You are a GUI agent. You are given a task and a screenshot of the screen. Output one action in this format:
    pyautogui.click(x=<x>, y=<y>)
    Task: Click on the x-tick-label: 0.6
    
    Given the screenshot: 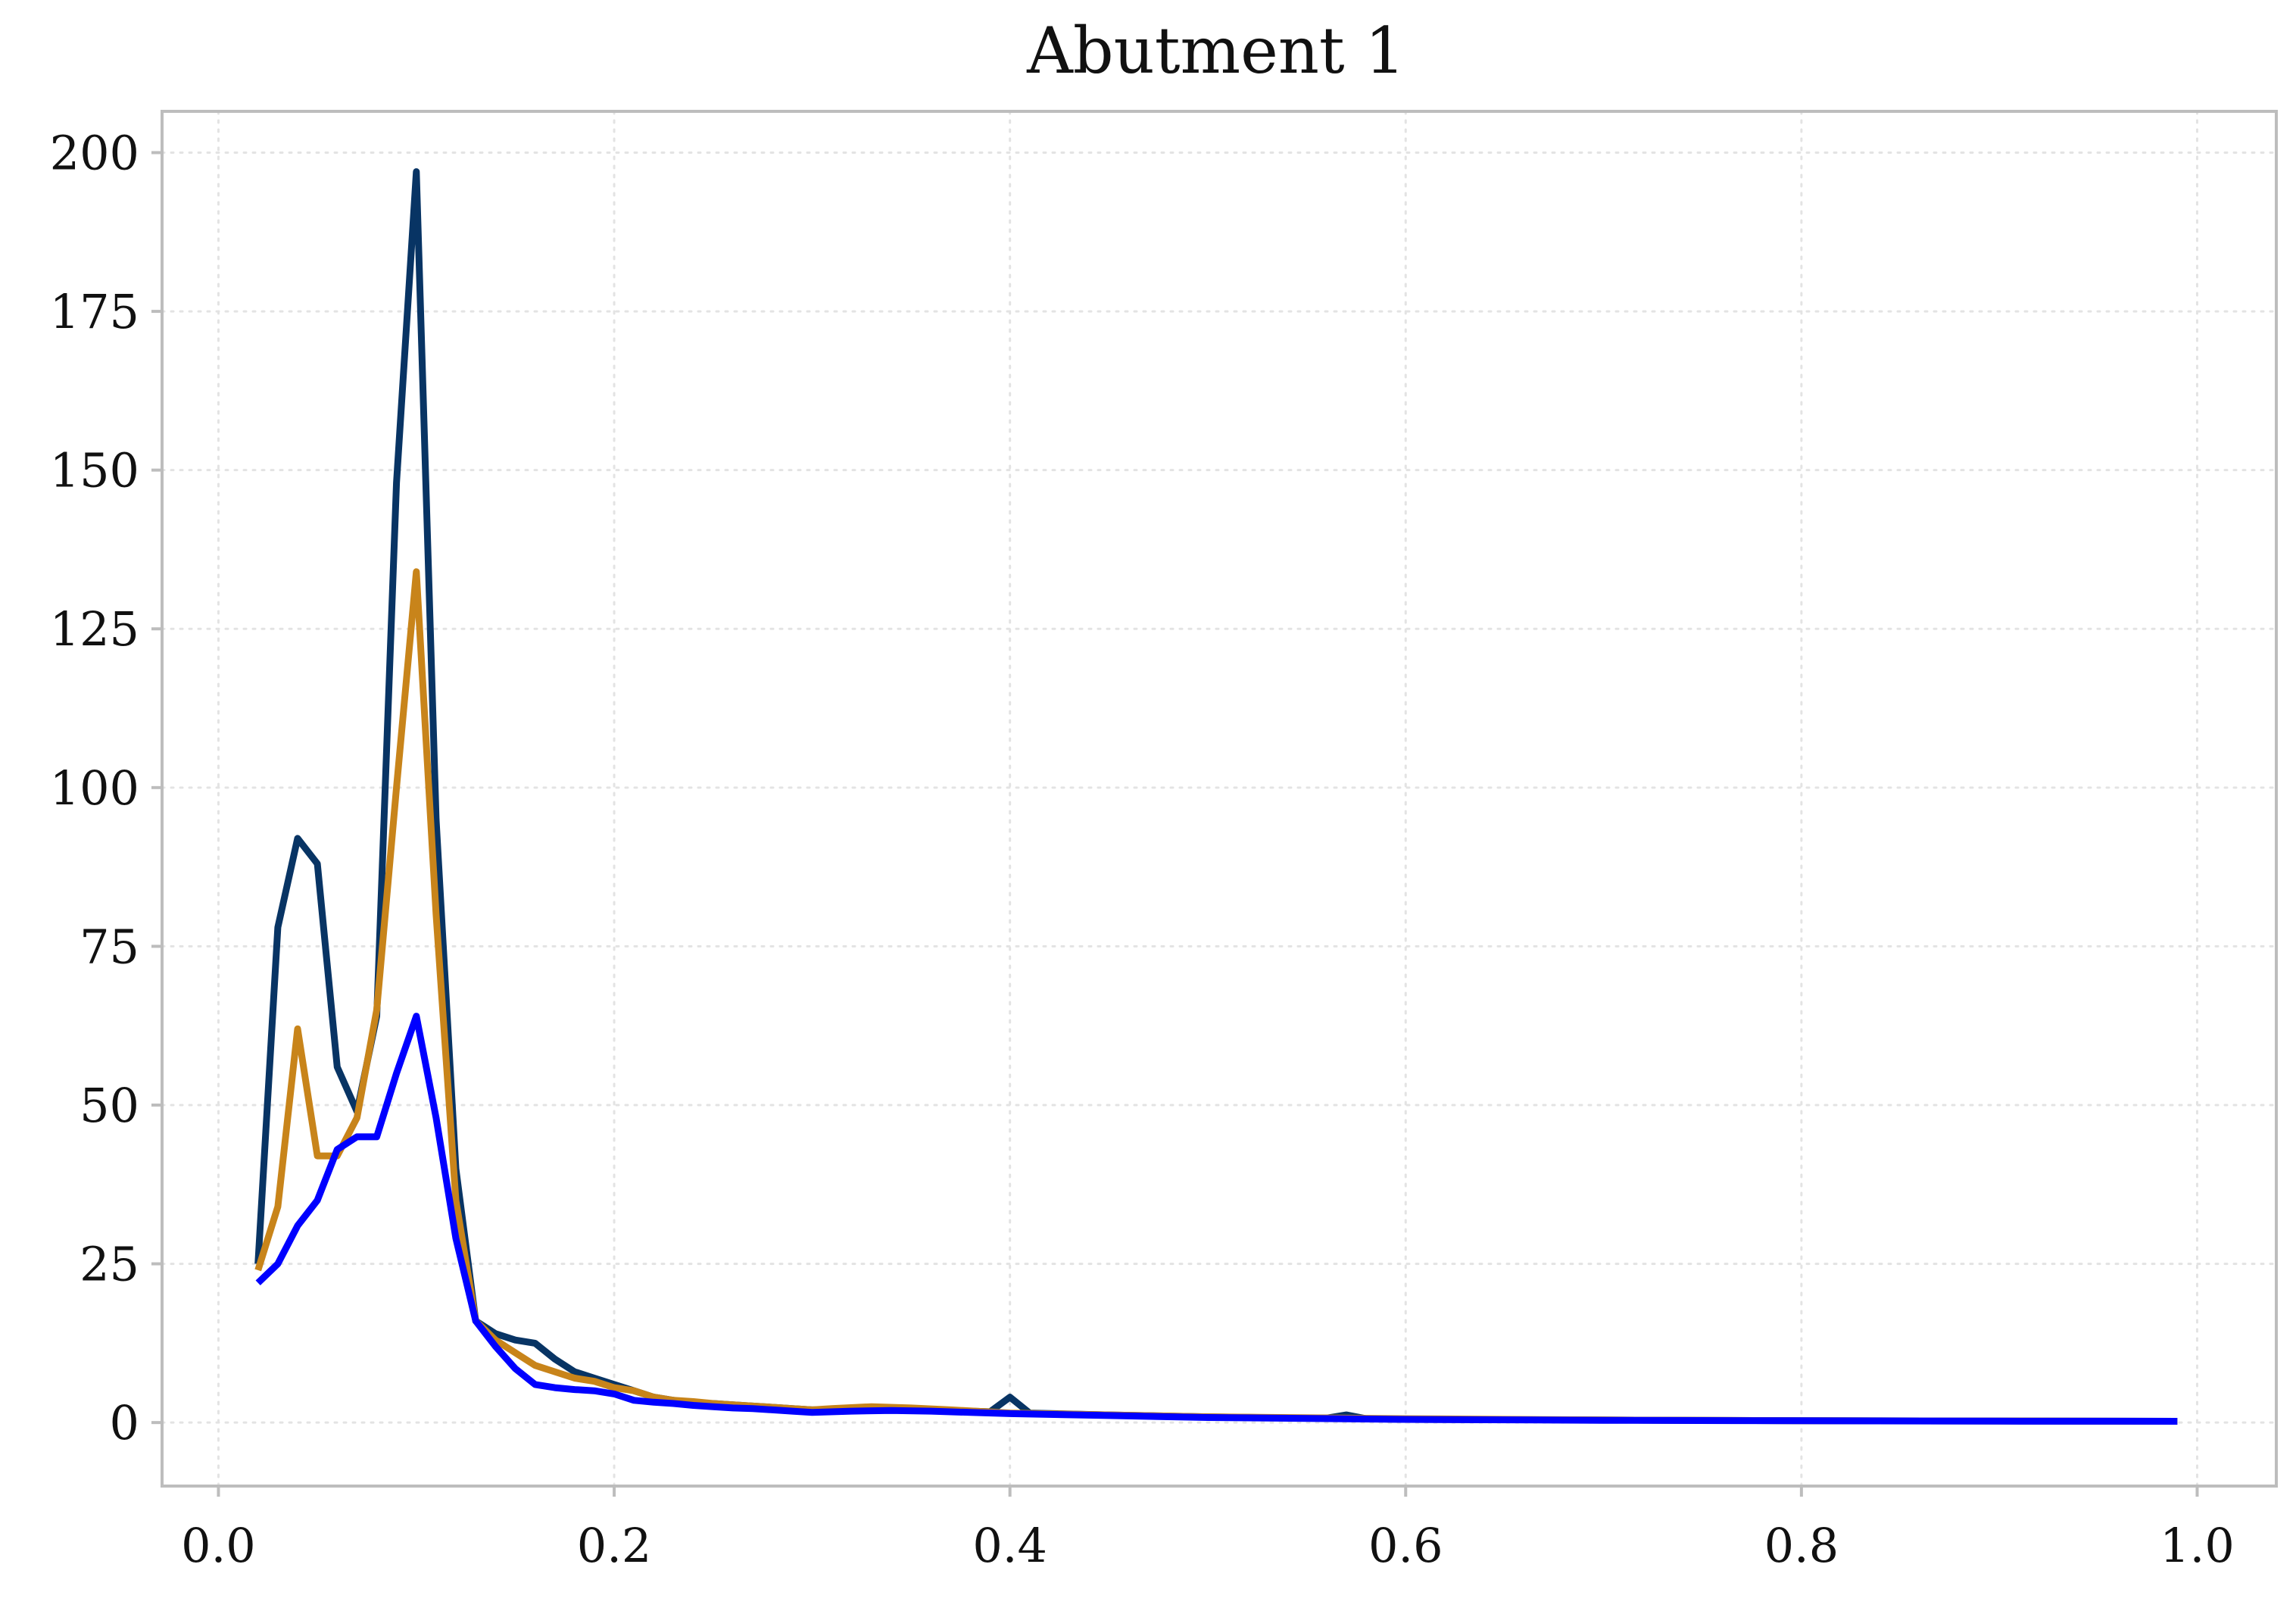 What is the action you would take?
    pyautogui.click(x=1405, y=1545)
    